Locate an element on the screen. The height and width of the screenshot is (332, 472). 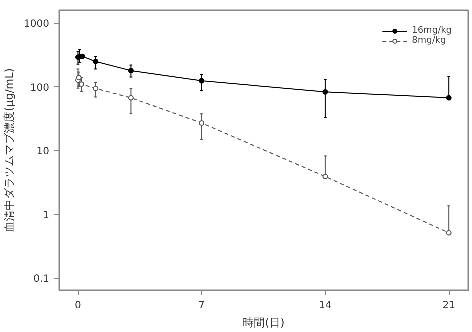
x-axis-title: 時間(日) is located at coordinates (264, 323).